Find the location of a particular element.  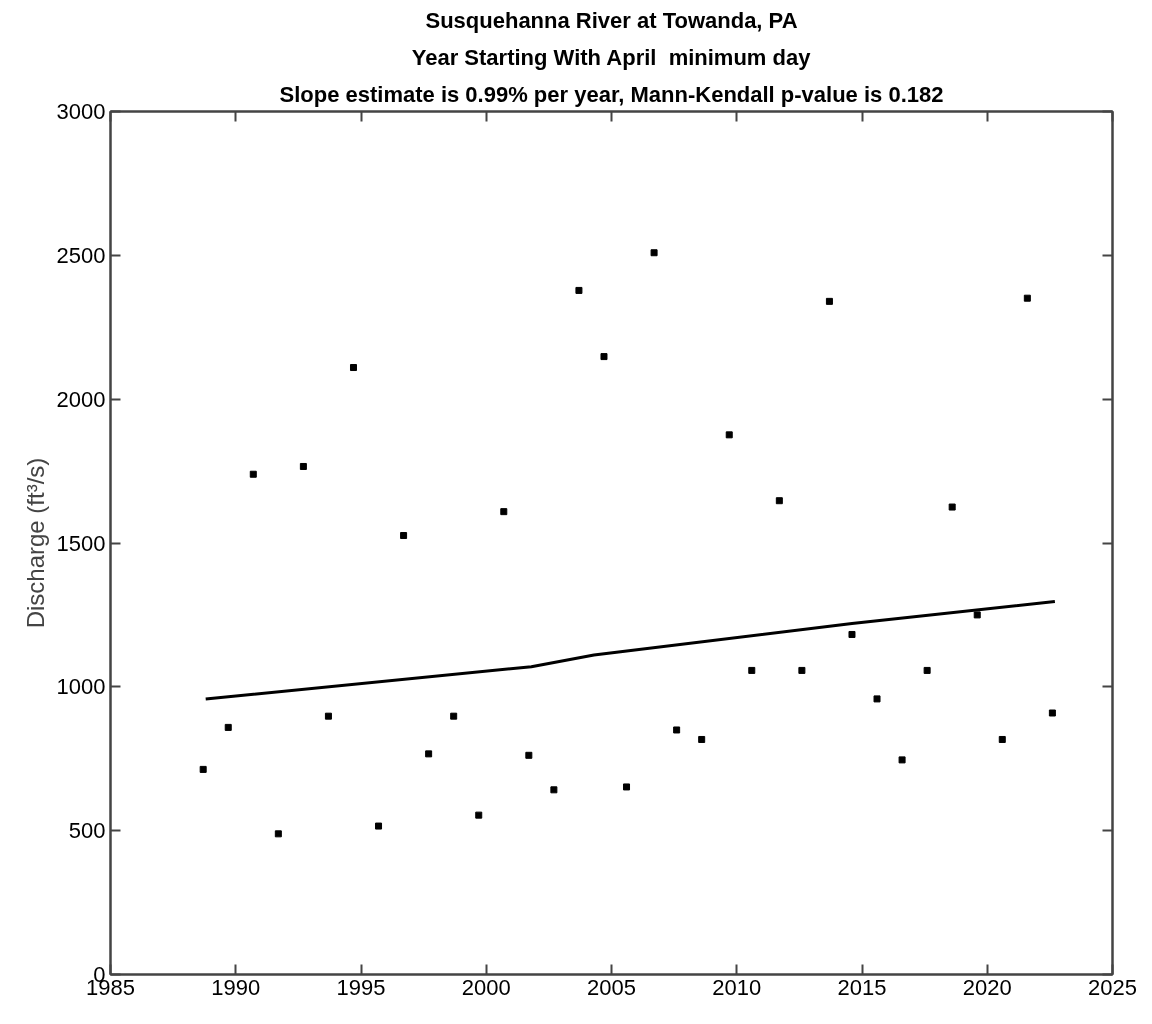

y-tick-label: 1500 is located at coordinates (81, 543).